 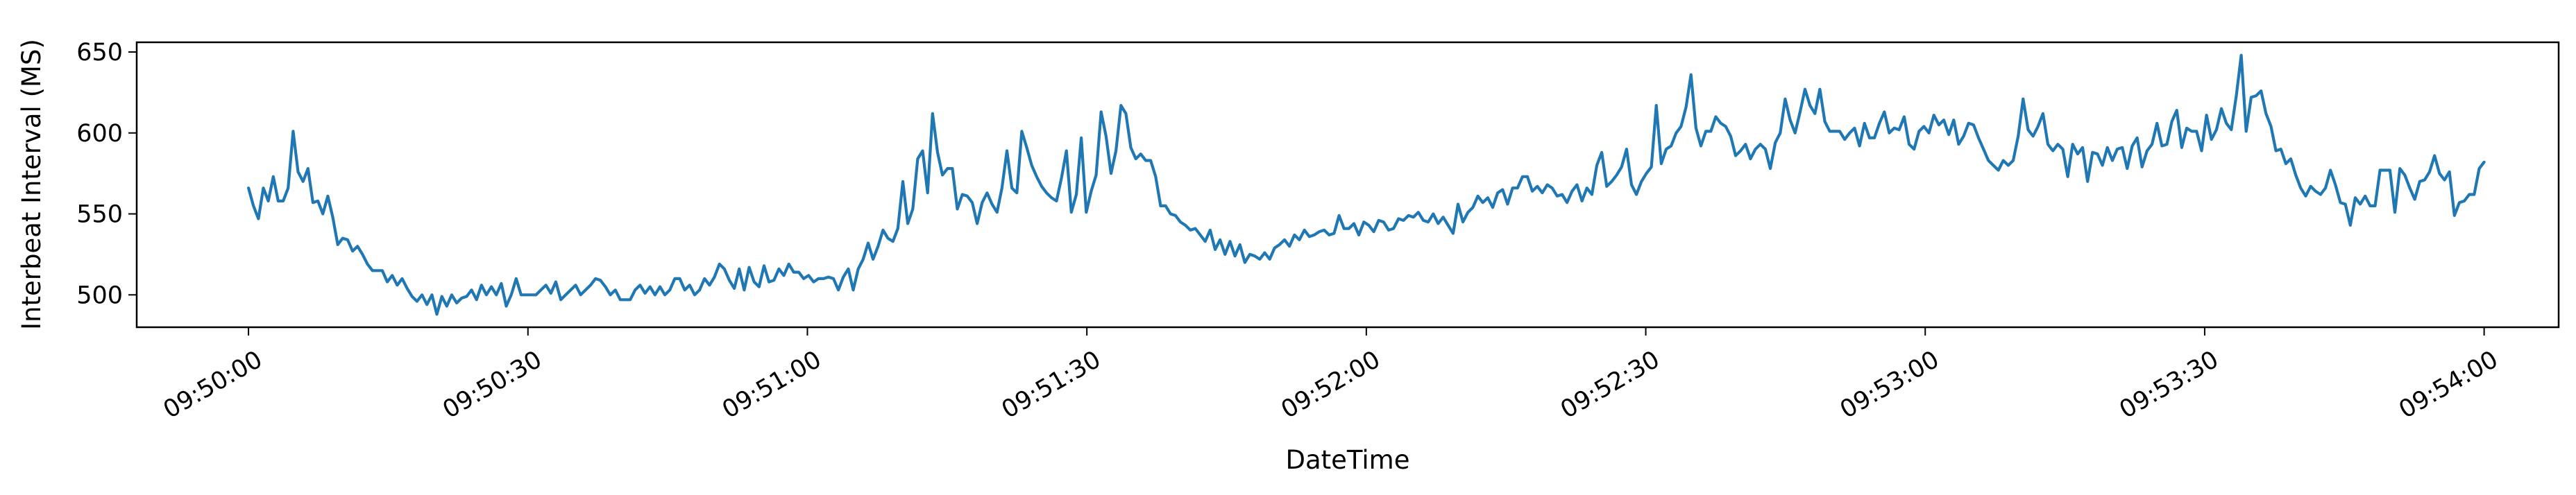 What do you see at coordinates (99, 215) in the screenshot?
I see `y-tick-label: 550` at bounding box center [99, 215].